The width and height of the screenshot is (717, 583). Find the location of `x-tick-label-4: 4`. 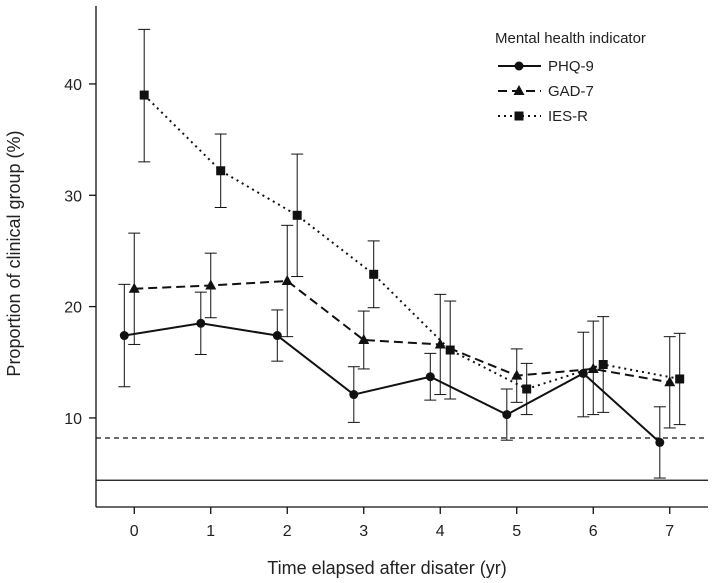

x-tick-label-4: 4 is located at coordinates (440, 531).